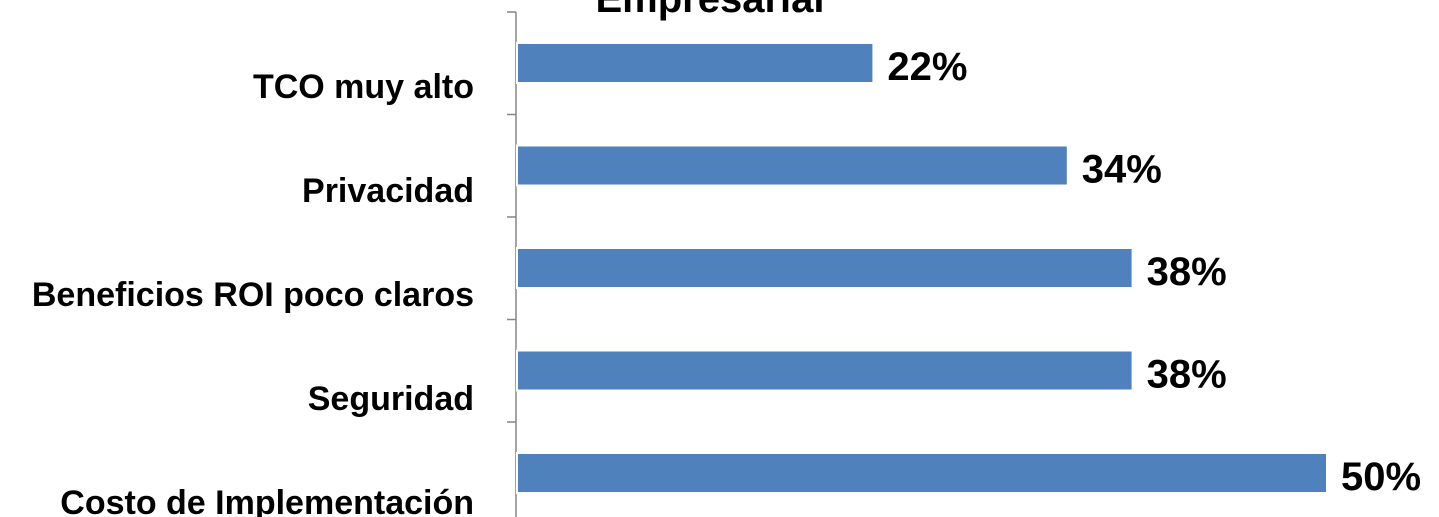 This screenshot has width=1439, height=517. I want to click on category-label: Costo de Implementación, so click(267, 500).